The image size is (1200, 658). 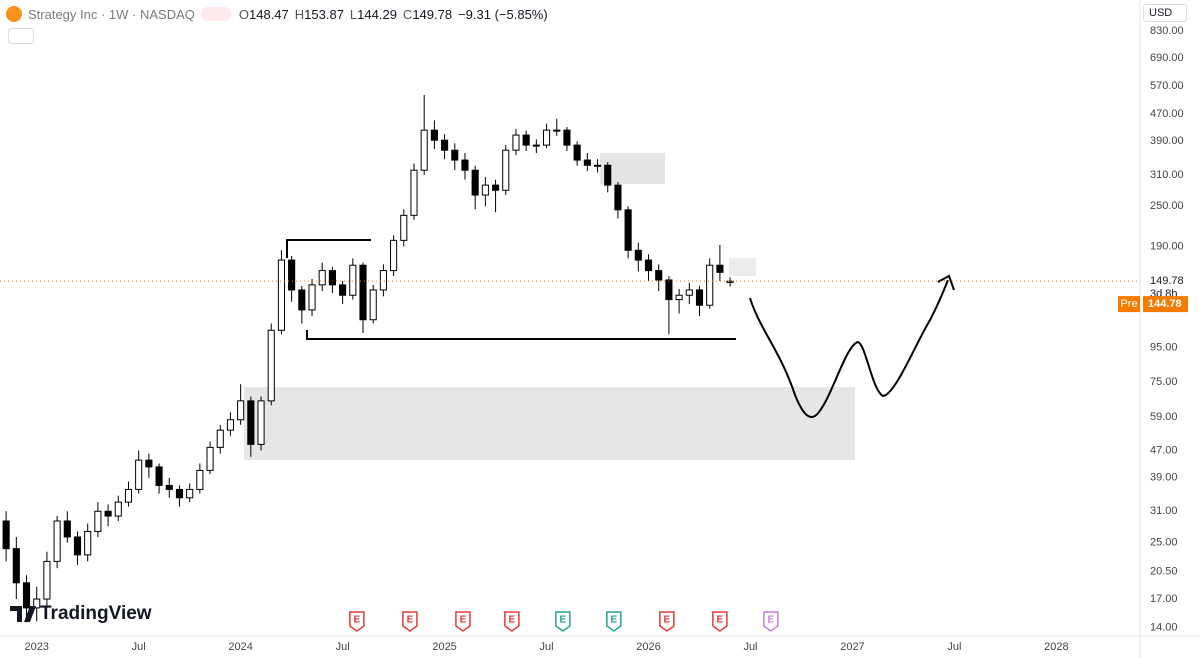 What do you see at coordinates (23, 614) in the screenshot?
I see `logo-mark` at bounding box center [23, 614].